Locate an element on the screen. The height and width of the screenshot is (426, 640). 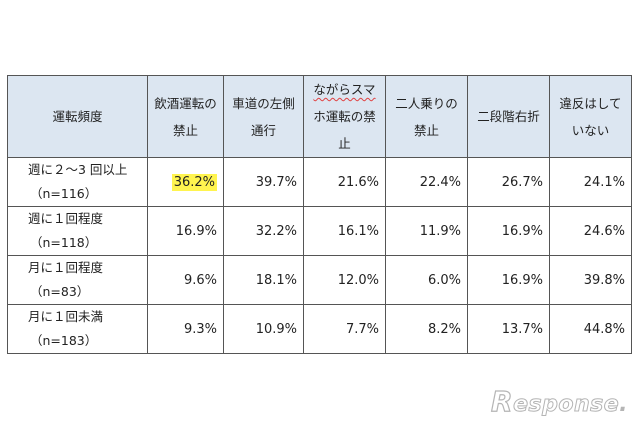
row-label: 月に１回程度 （n=83） is located at coordinates (77, 280).